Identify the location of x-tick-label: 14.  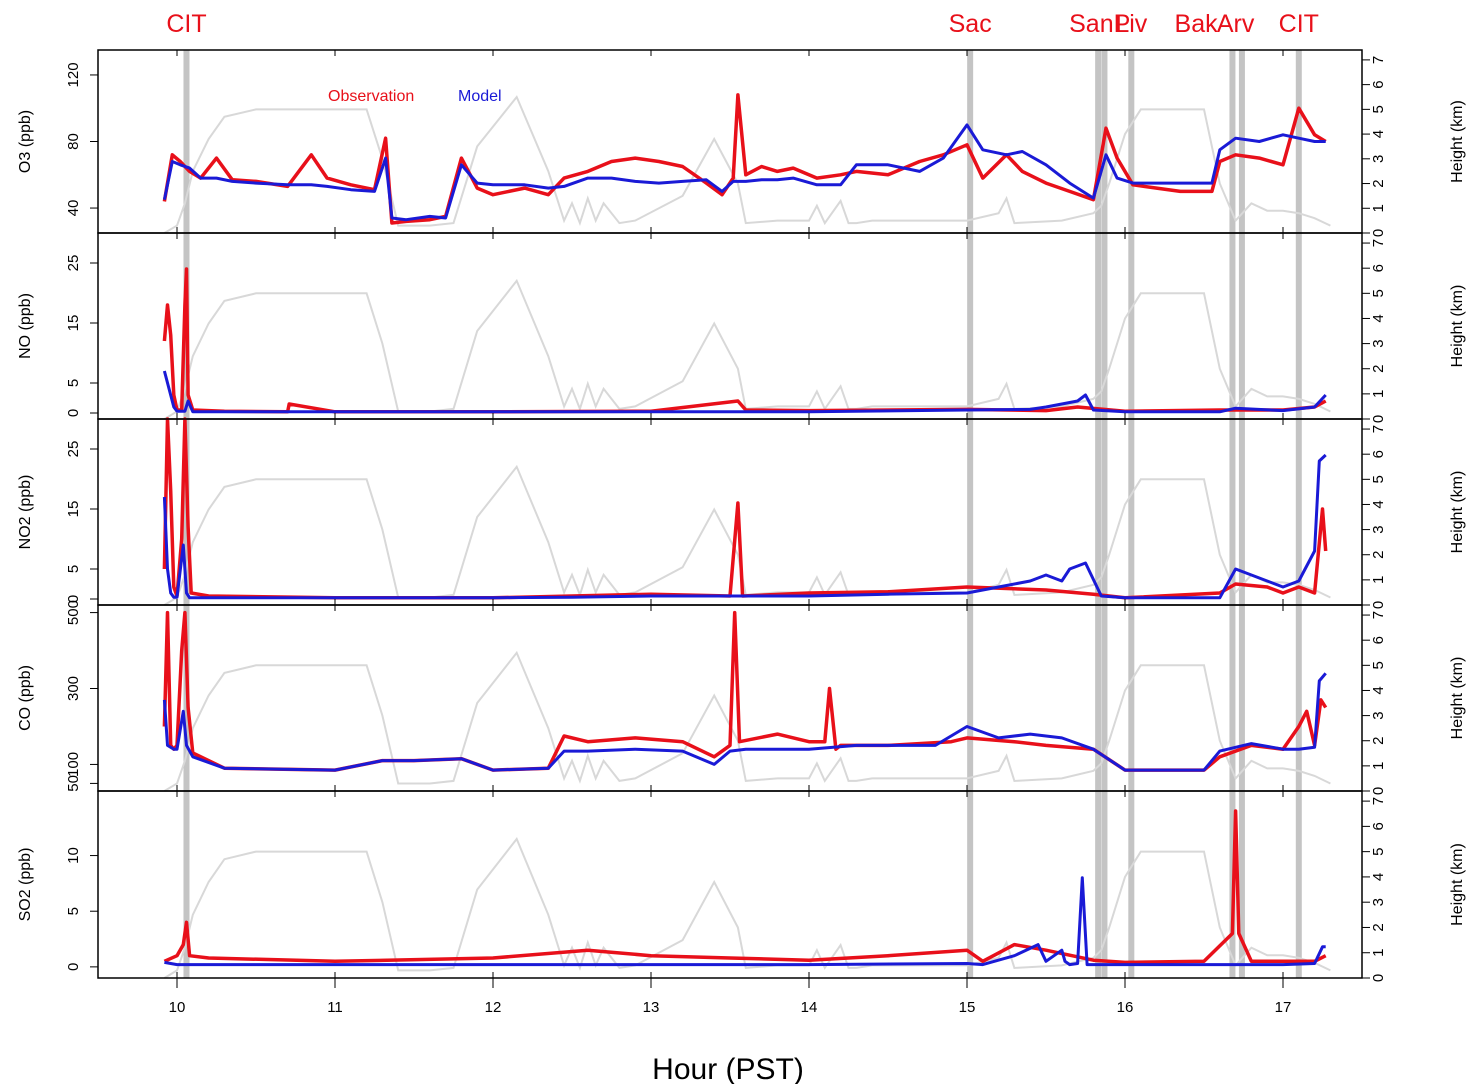
(809, 1007).